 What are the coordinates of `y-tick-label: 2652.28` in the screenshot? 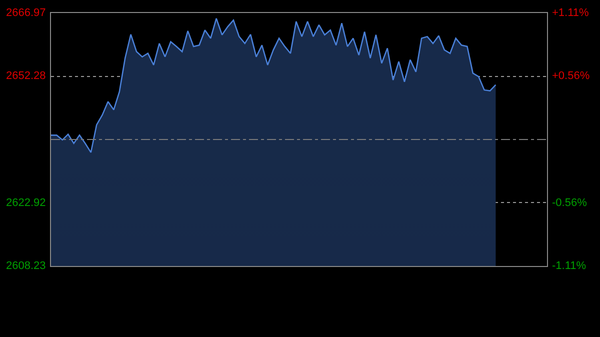 It's located at (26, 76).